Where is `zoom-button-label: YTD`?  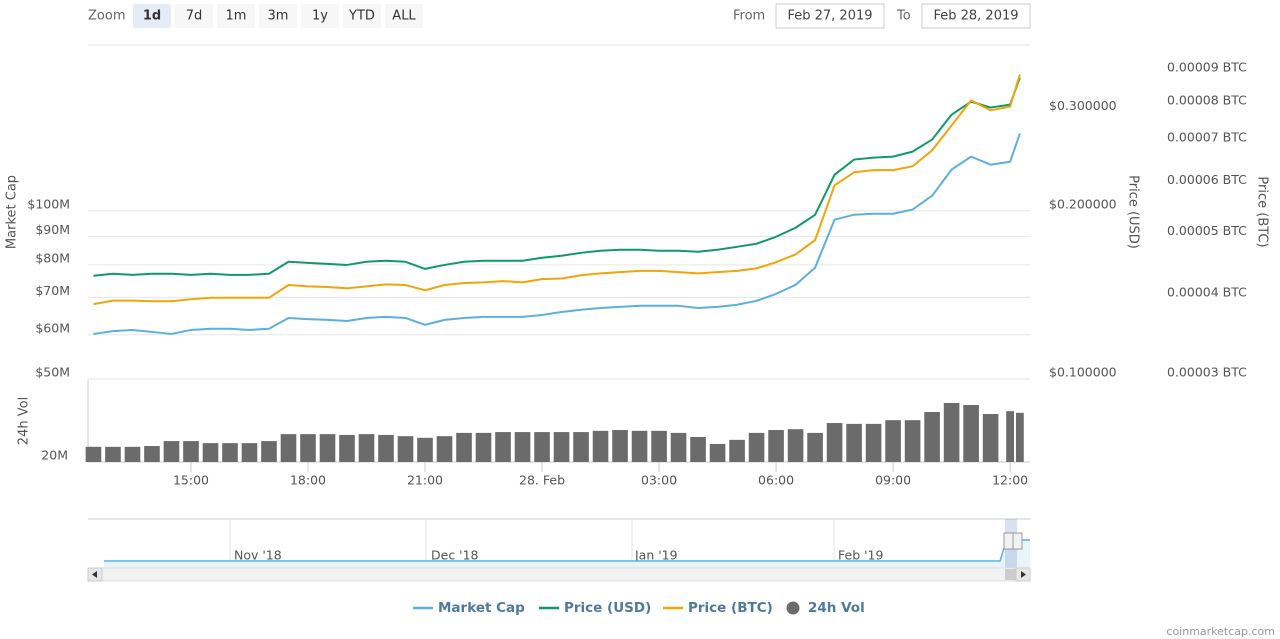
zoom-button-label: YTD is located at coordinates (361, 16).